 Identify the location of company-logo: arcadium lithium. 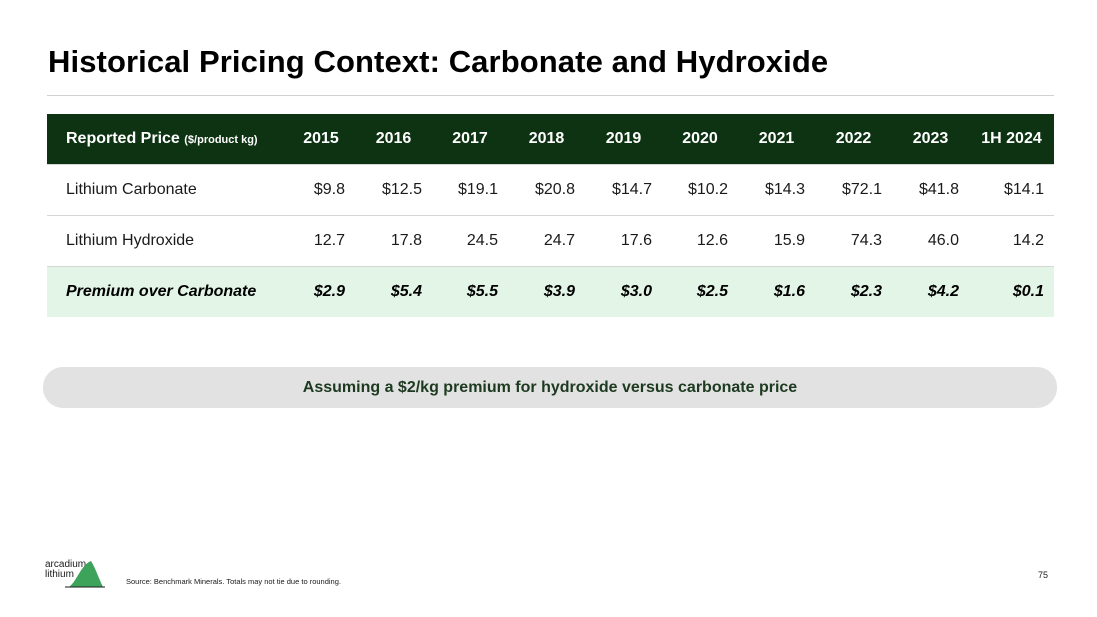
(76, 574).